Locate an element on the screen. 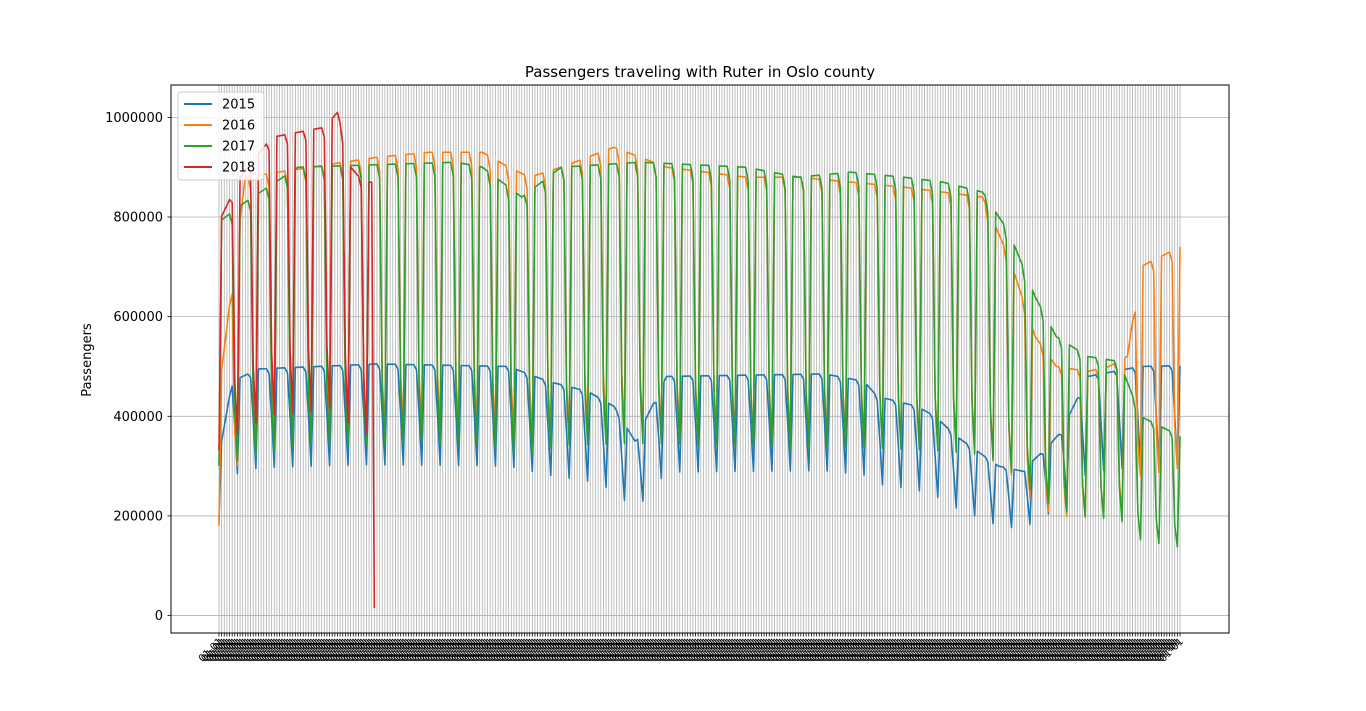 The height and width of the screenshot is (711, 1366). y-axis: 0 200000 400000 600000 800000 1000000 is located at coordinates (138, 367).